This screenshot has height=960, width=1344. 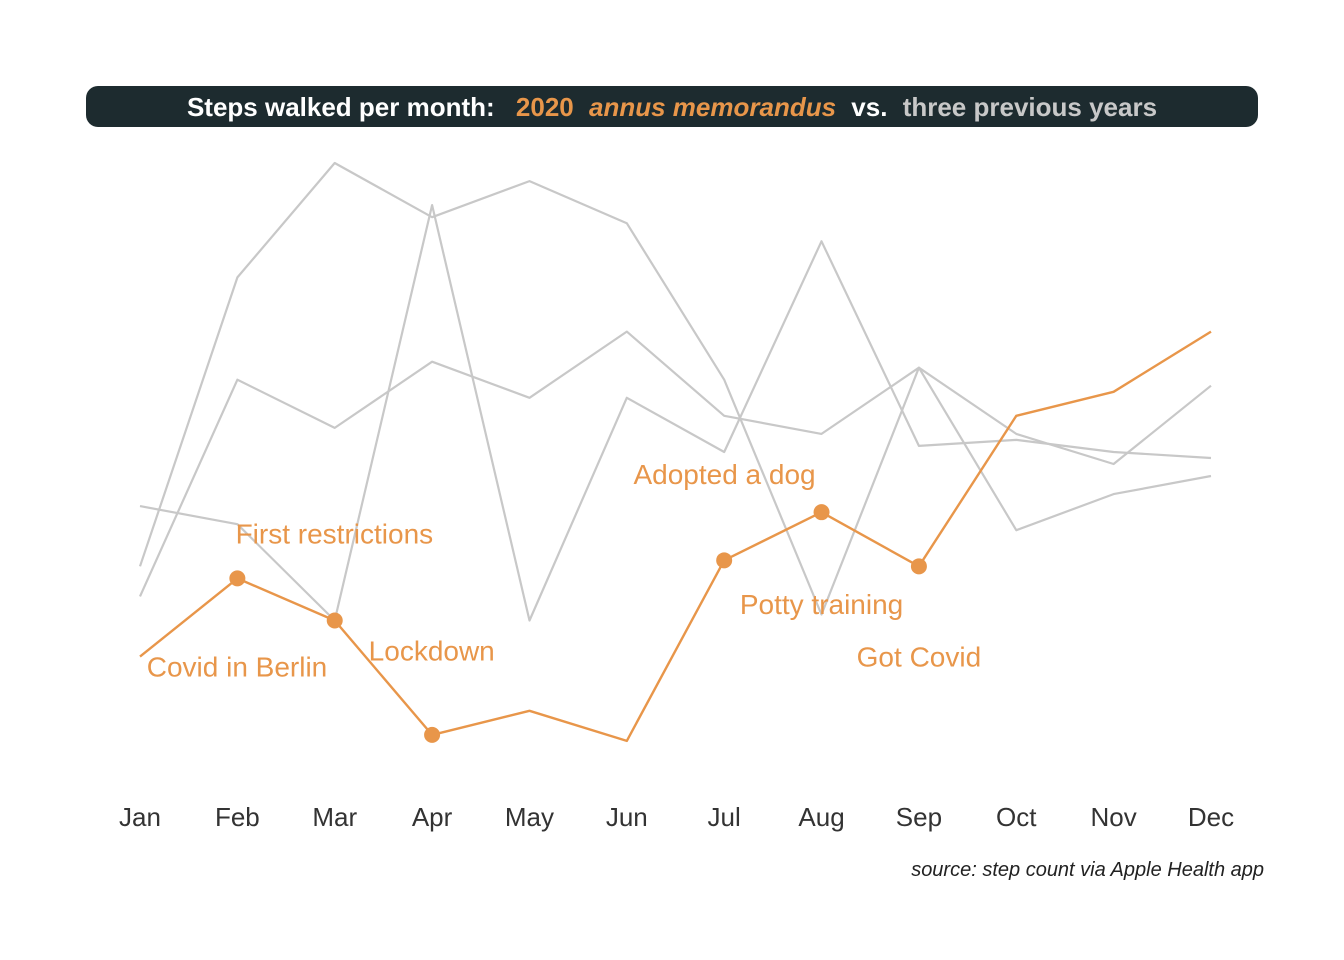 I want to click on x-tick-jul: Jul, so click(x=724, y=817).